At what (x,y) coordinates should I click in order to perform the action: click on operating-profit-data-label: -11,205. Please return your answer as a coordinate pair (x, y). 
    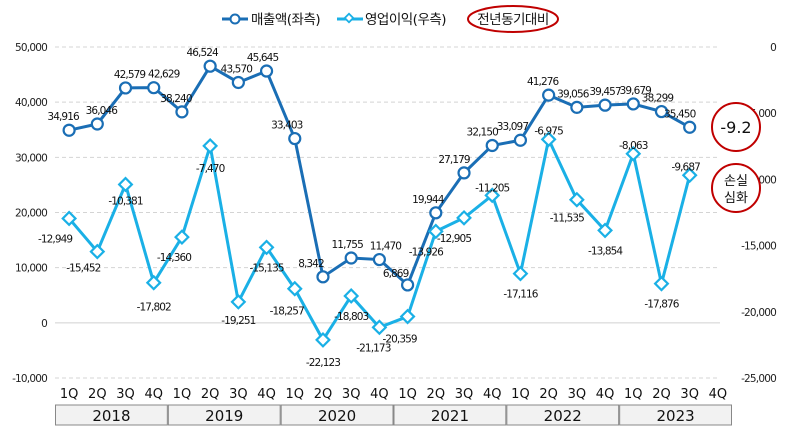
    Looking at the image, I should click on (492, 188).